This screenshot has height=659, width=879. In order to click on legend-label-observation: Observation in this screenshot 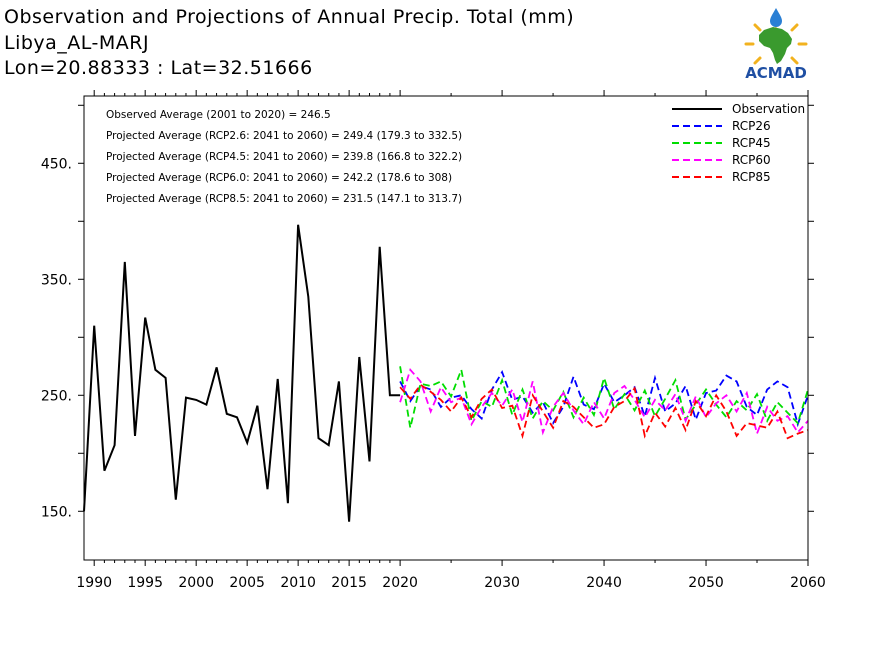, I will do `click(768, 109)`.